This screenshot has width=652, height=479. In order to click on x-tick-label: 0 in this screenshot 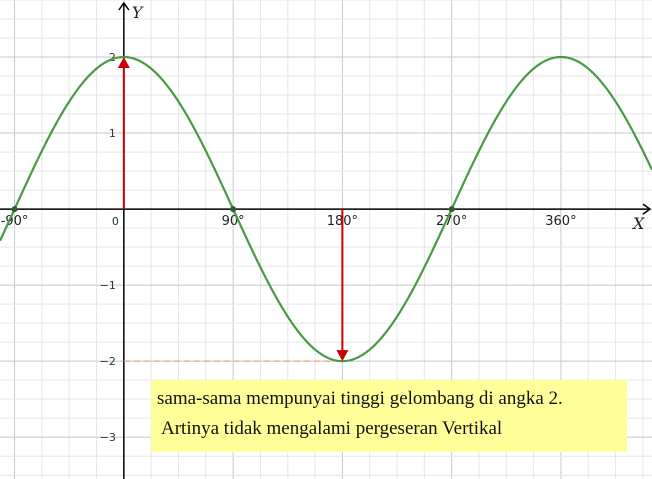, I will do `click(115, 221)`.